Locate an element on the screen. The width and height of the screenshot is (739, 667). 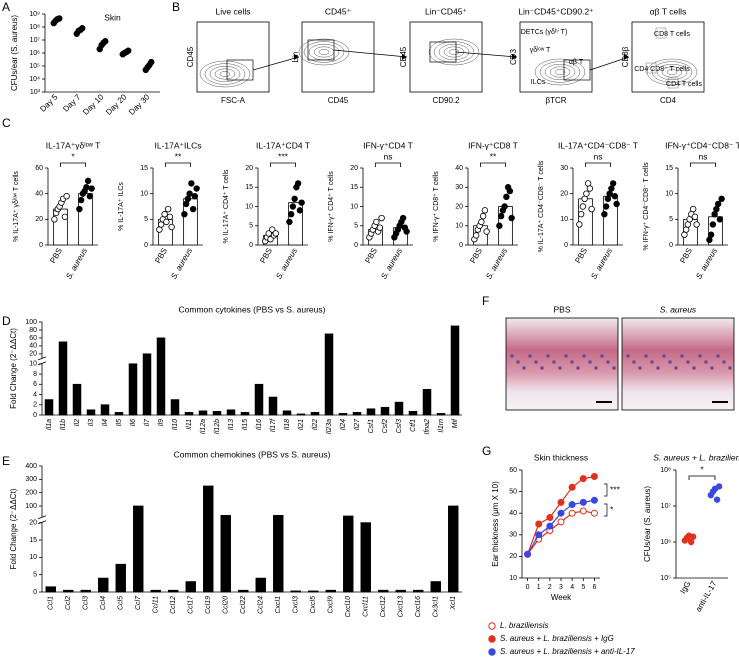
y-tick-label: 0 is located at coordinates (356, 245).